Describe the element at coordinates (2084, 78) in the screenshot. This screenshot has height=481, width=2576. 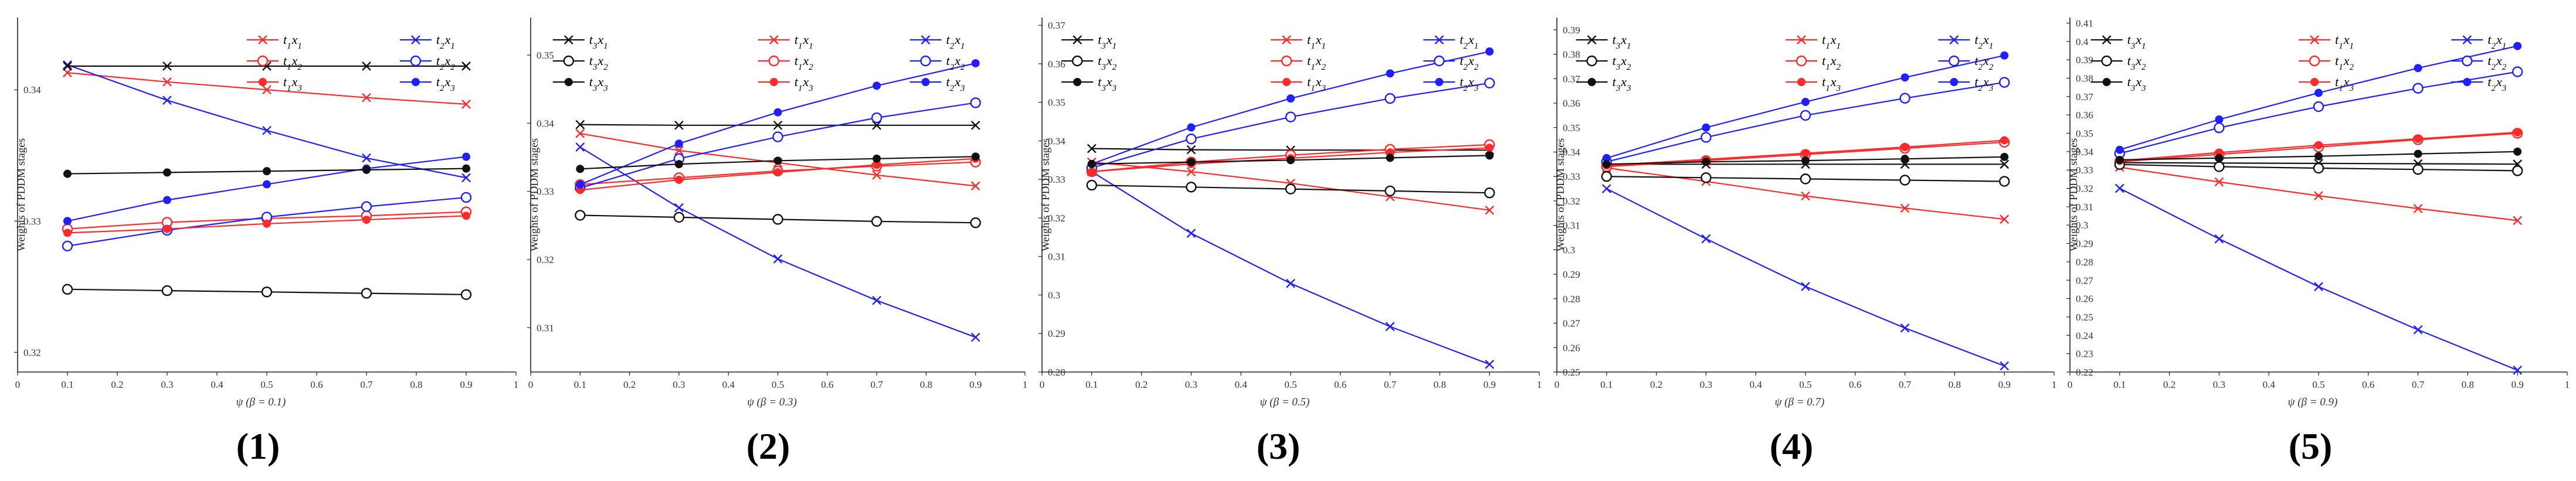
I see `y-tick-label: 0.38` at that location.